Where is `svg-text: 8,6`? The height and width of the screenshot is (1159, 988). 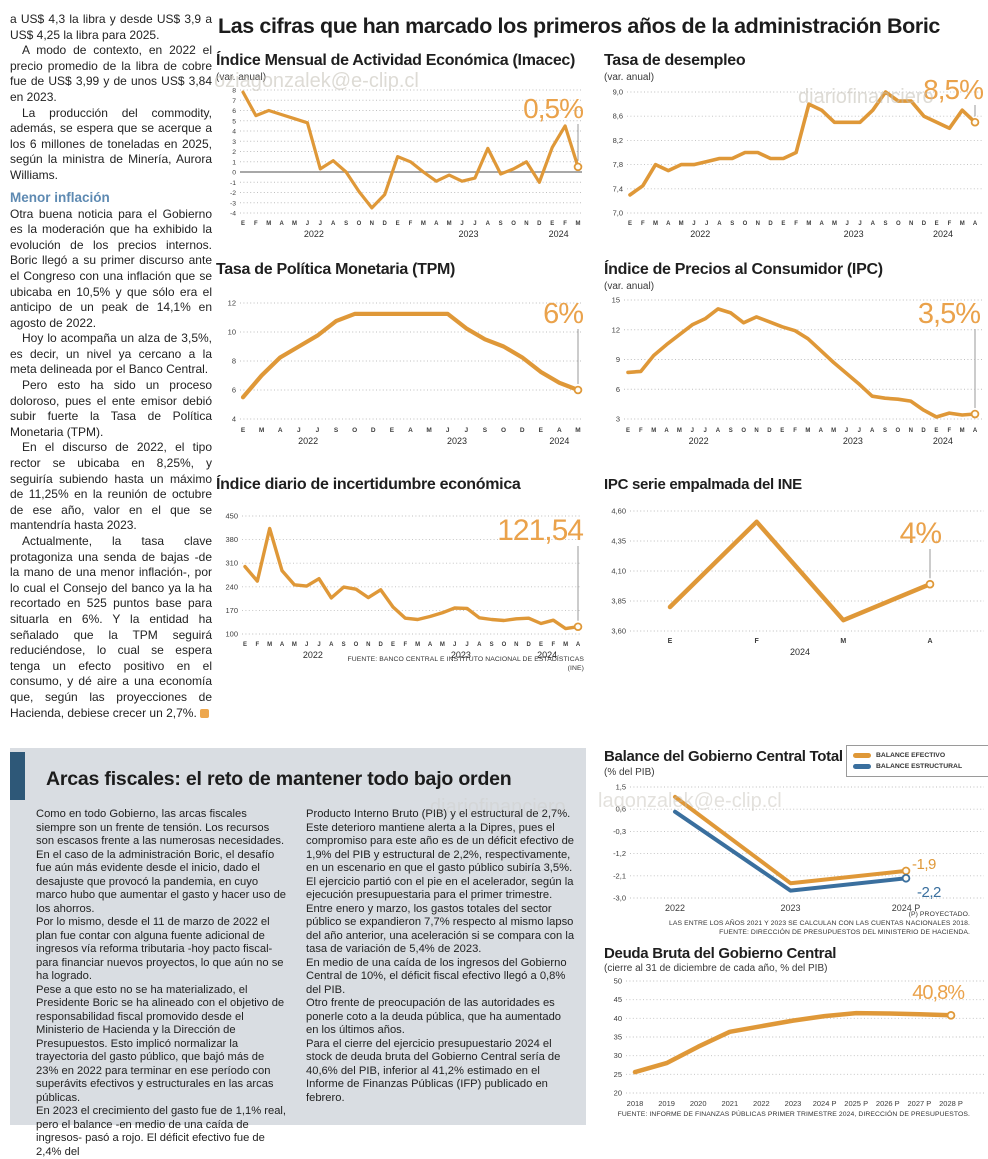
svg-text: 8,6 is located at coordinates (618, 116).